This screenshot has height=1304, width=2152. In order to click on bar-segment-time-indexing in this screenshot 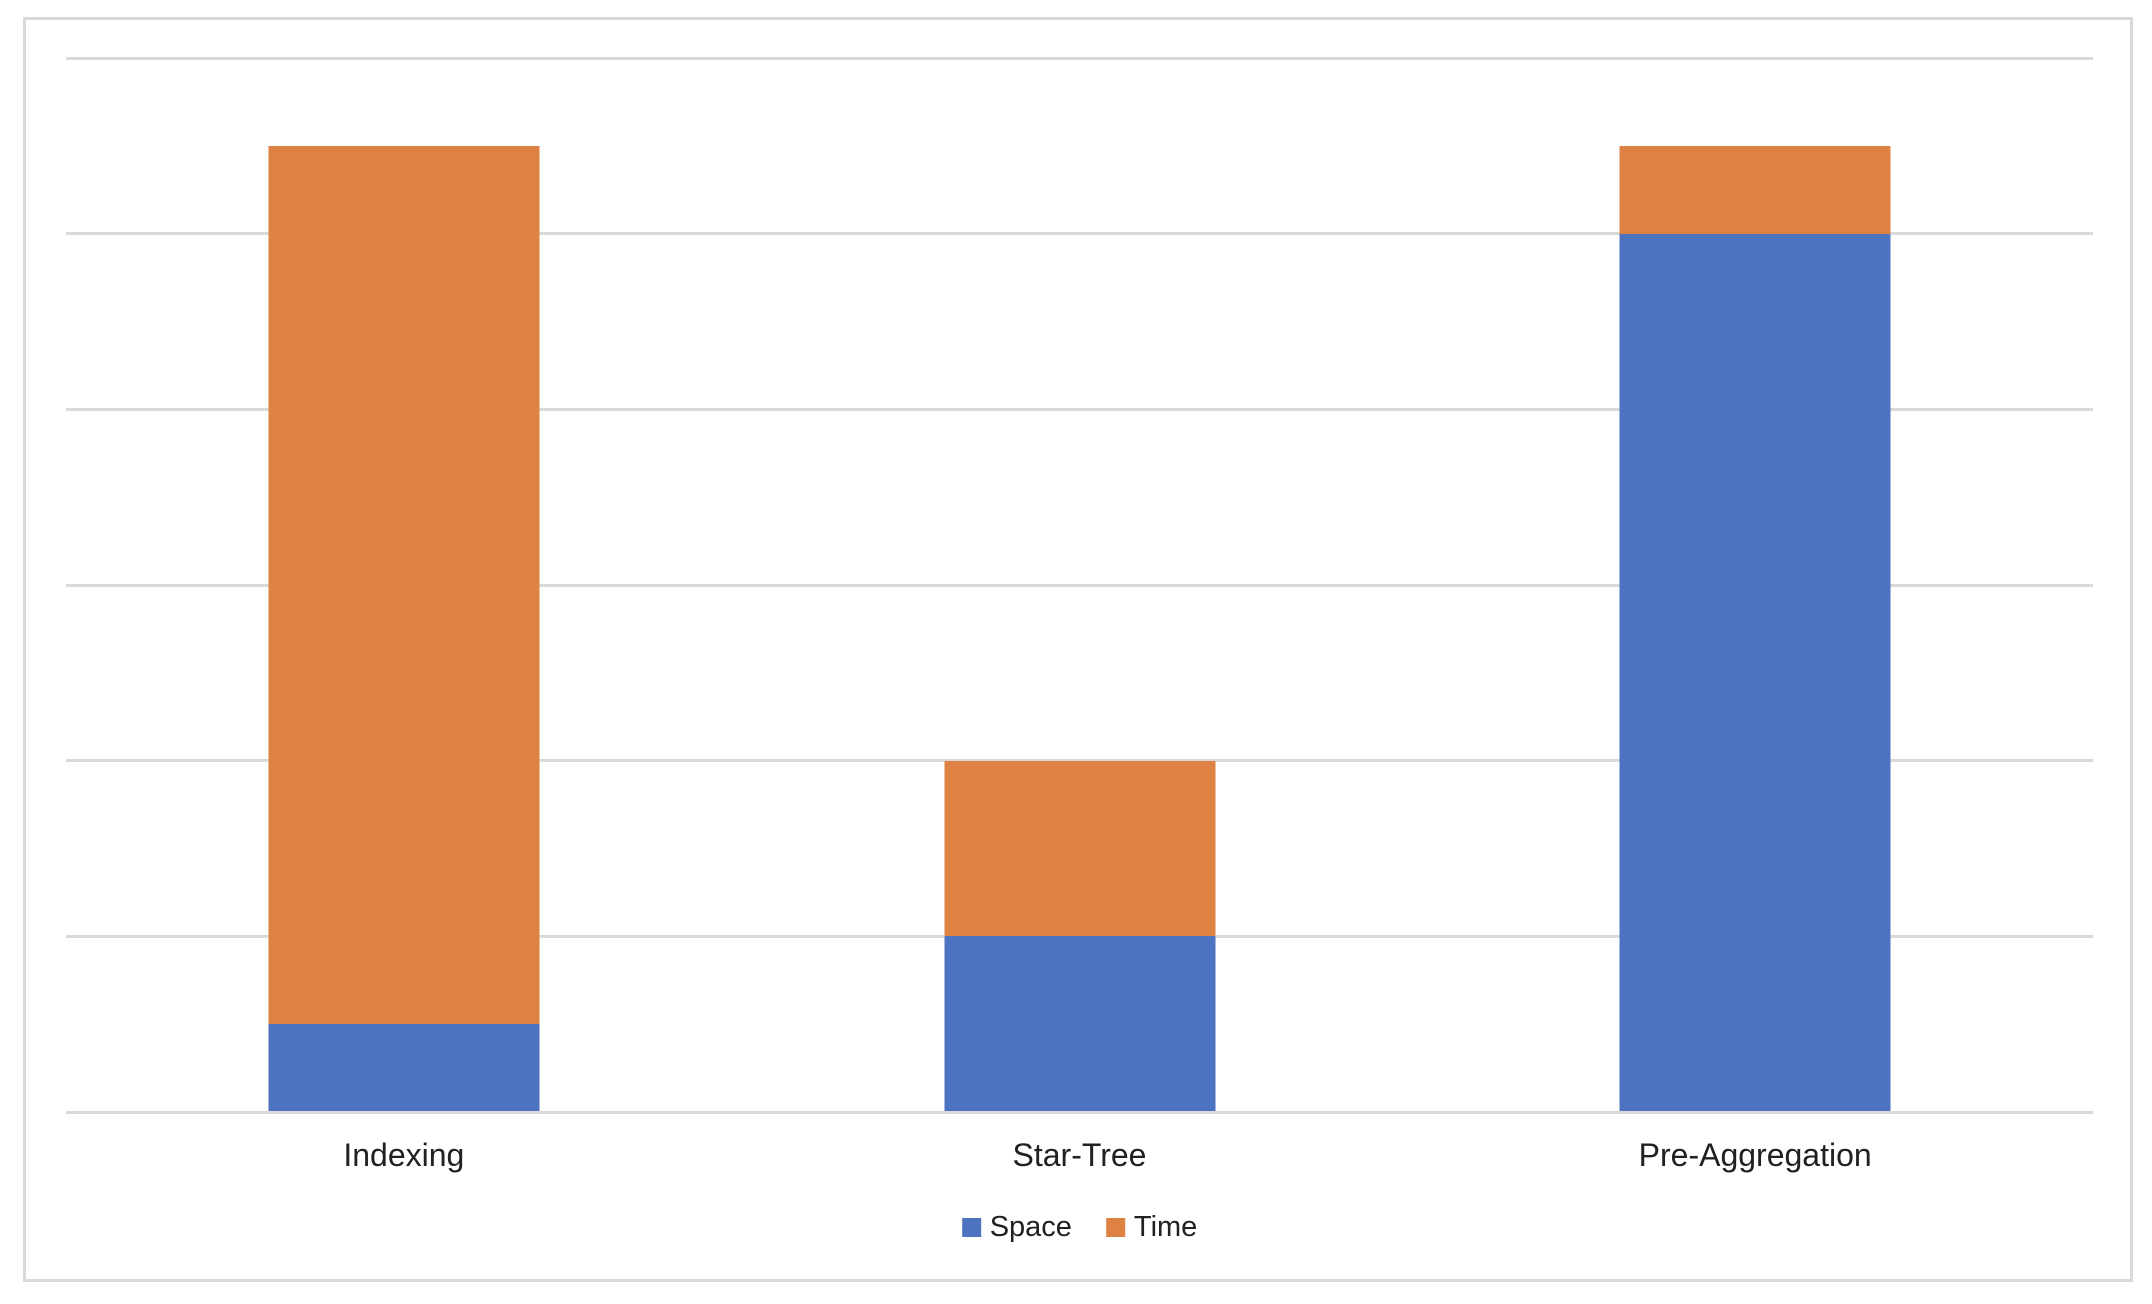, I will do `click(404, 585)`.